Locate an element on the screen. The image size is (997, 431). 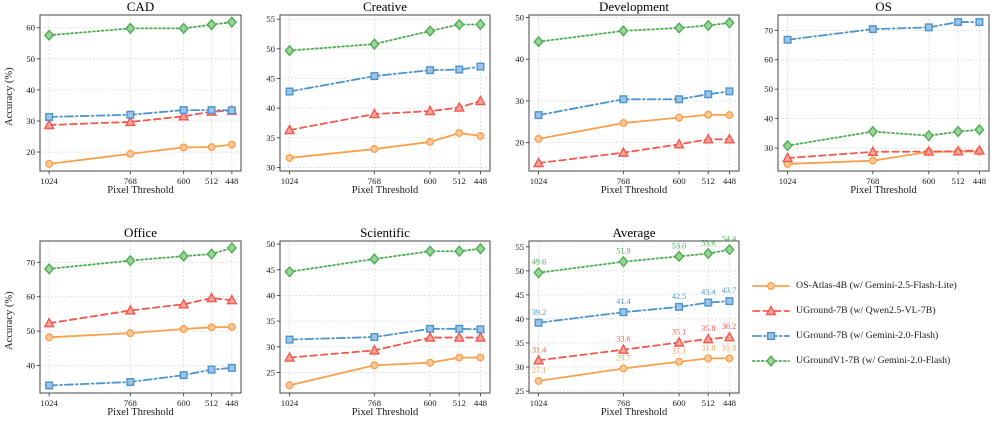
point-label-blue: 43.4 is located at coordinates (708, 292).